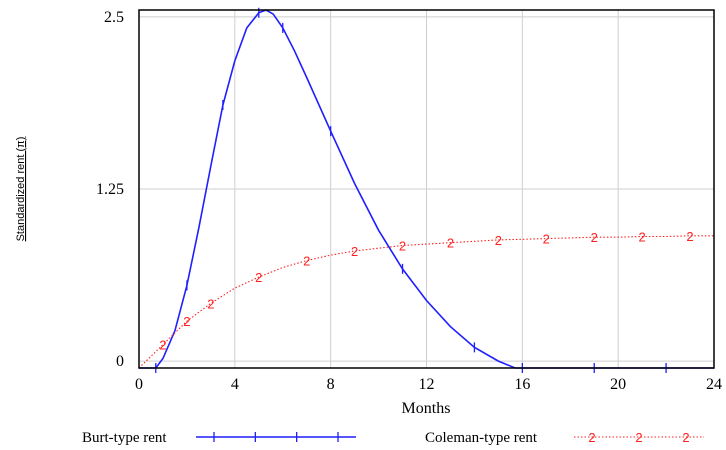  Describe the element at coordinates (139, 384) in the screenshot. I see `x-tick-label: 0` at that location.